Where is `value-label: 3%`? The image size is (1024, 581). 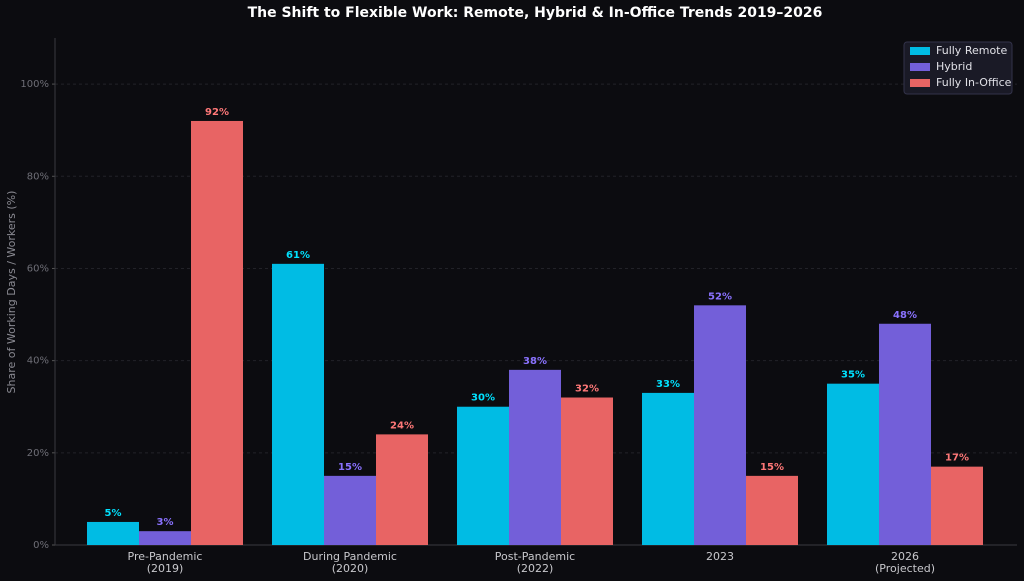
value-label: 3% is located at coordinates (165, 522).